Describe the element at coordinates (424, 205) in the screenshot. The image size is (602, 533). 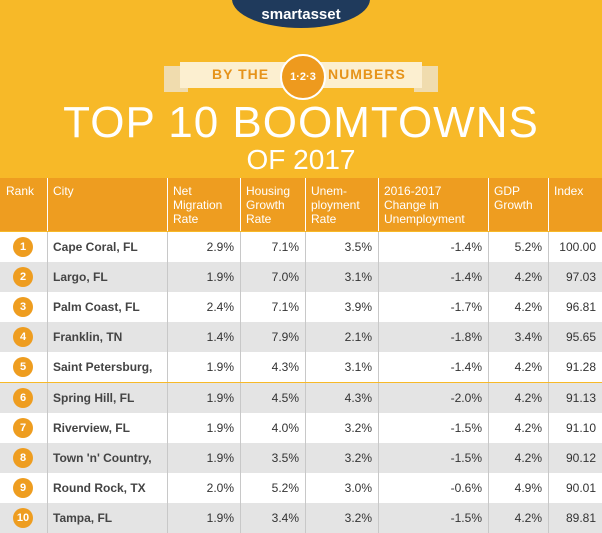
I see `column-header: 2016-2017 Change in Unemployment` at that location.